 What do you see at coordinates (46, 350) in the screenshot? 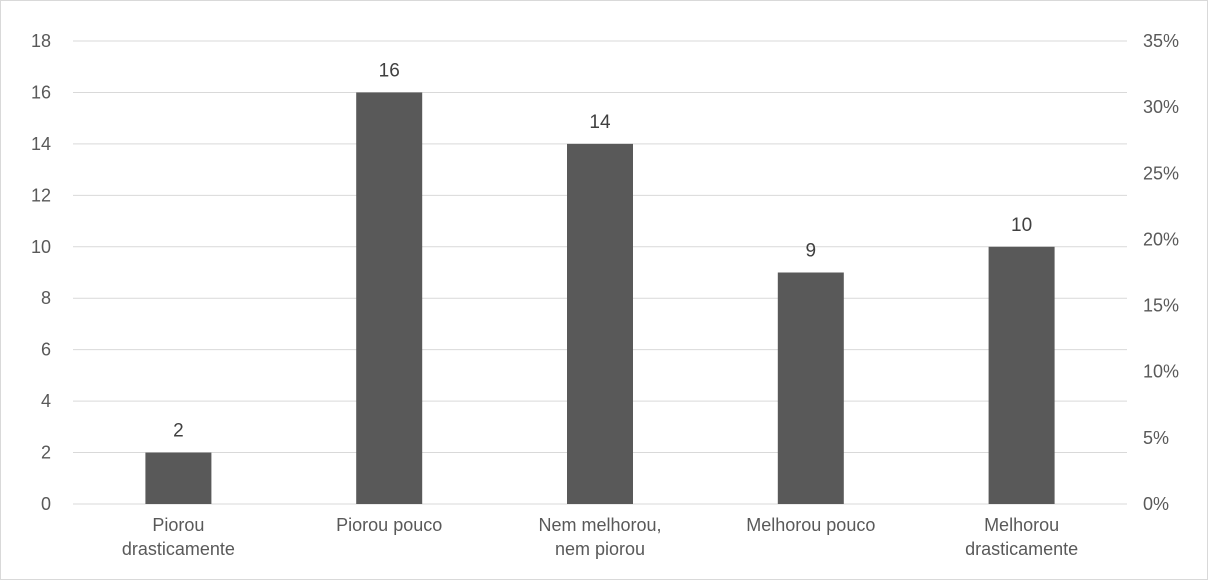
I see `y-tick-label: 6` at bounding box center [46, 350].